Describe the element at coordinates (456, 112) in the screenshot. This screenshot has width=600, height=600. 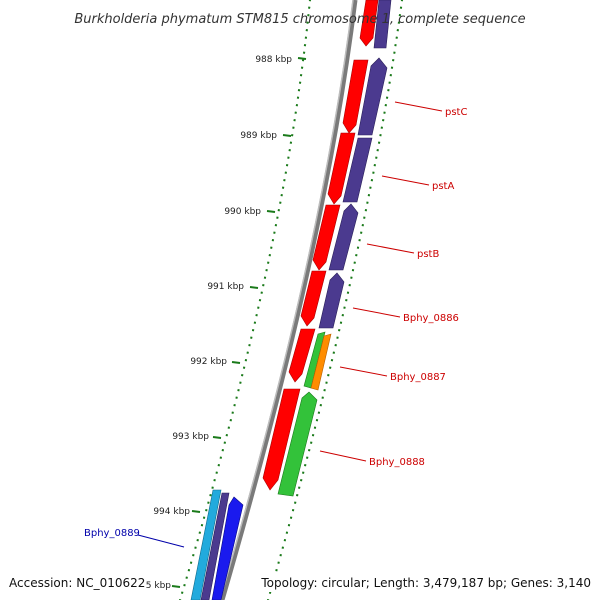
I see `gene-label-pstC: pstC` at that location.